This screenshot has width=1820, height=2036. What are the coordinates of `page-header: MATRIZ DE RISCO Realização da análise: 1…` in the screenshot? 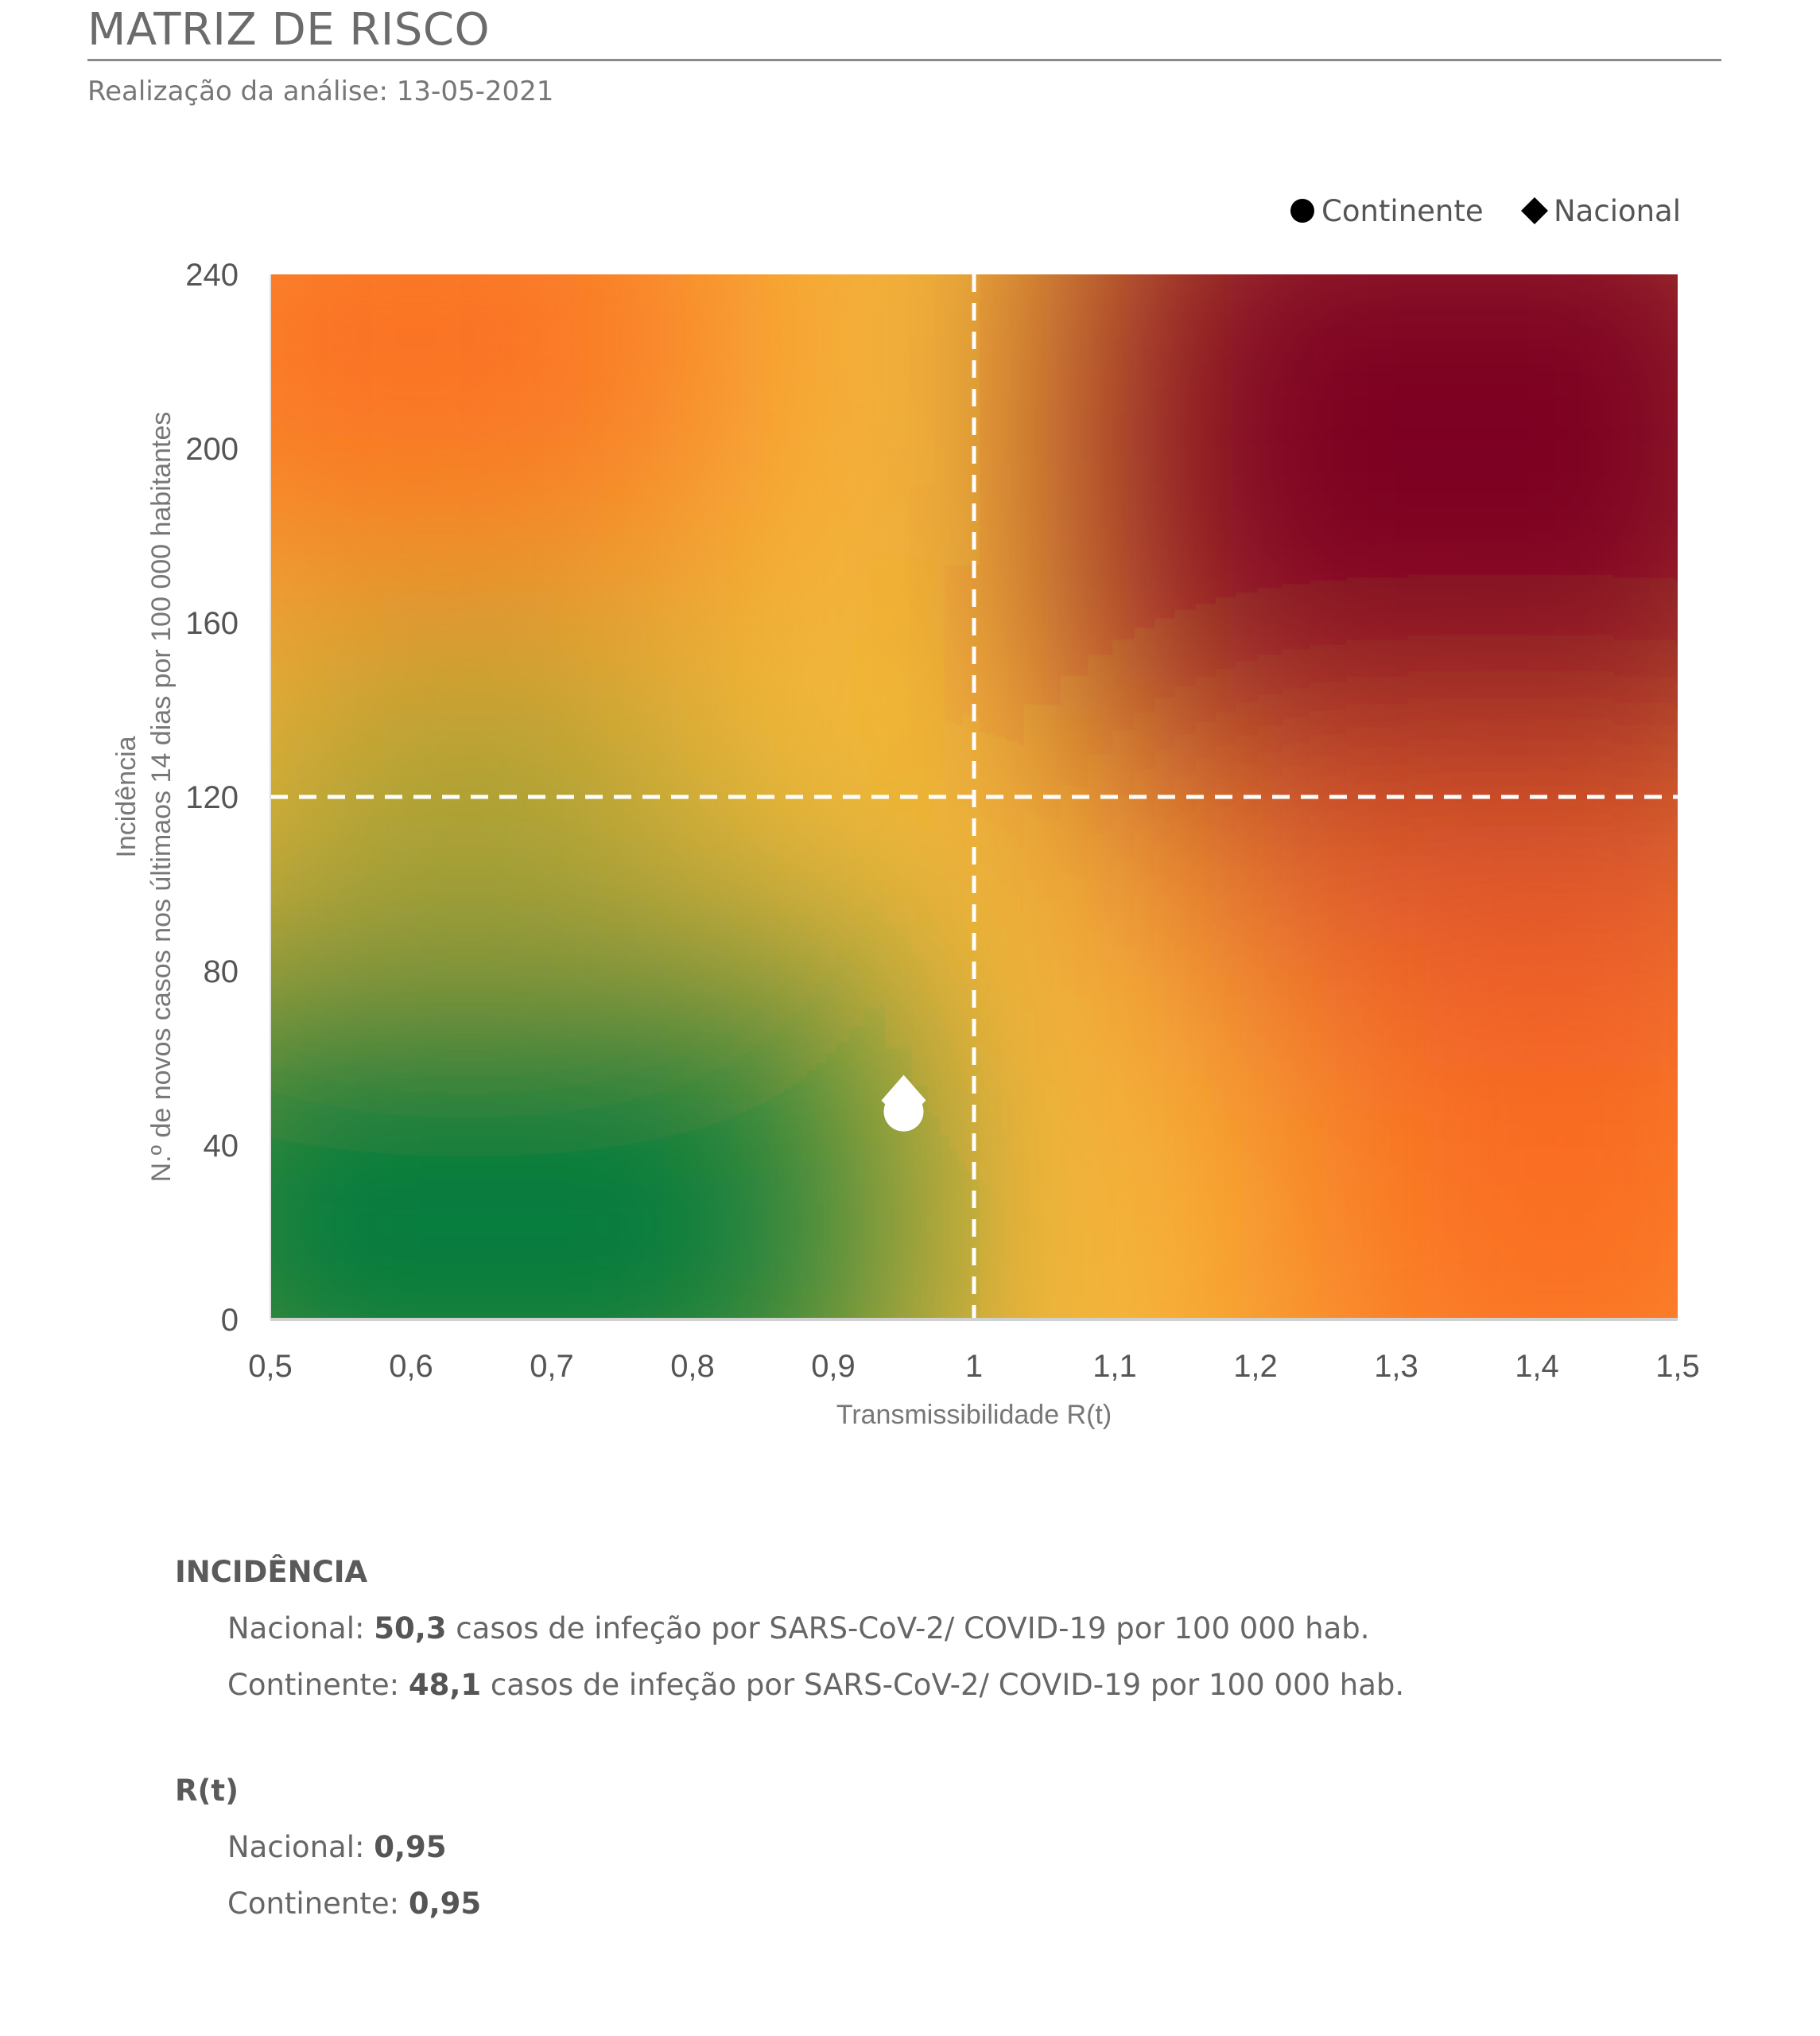 It's located at (904, 53).